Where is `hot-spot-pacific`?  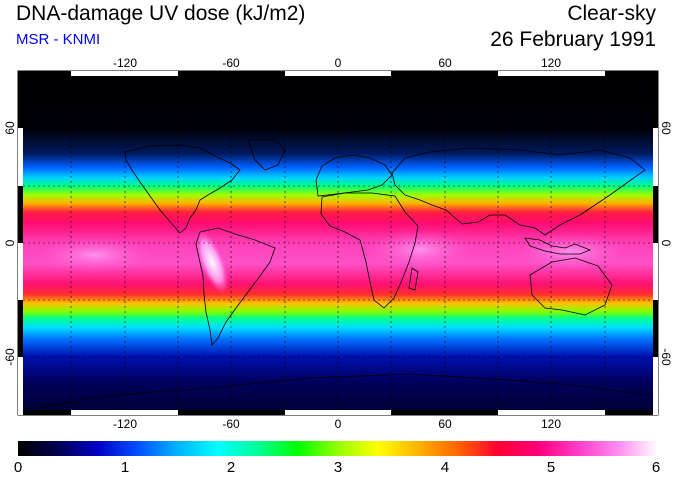
hot-spot-pacific is located at coordinates (95, 255).